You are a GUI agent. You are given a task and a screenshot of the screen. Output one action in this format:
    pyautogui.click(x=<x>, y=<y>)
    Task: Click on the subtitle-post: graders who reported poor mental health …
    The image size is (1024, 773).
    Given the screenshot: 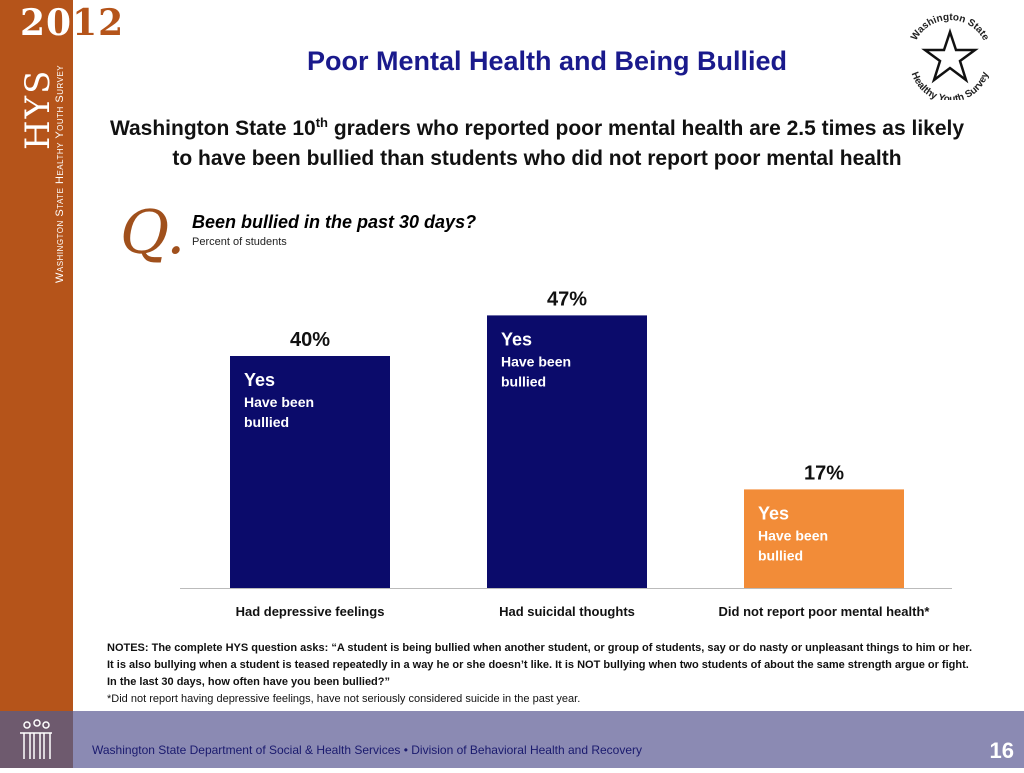 What is the action you would take?
    pyautogui.click(x=568, y=143)
    